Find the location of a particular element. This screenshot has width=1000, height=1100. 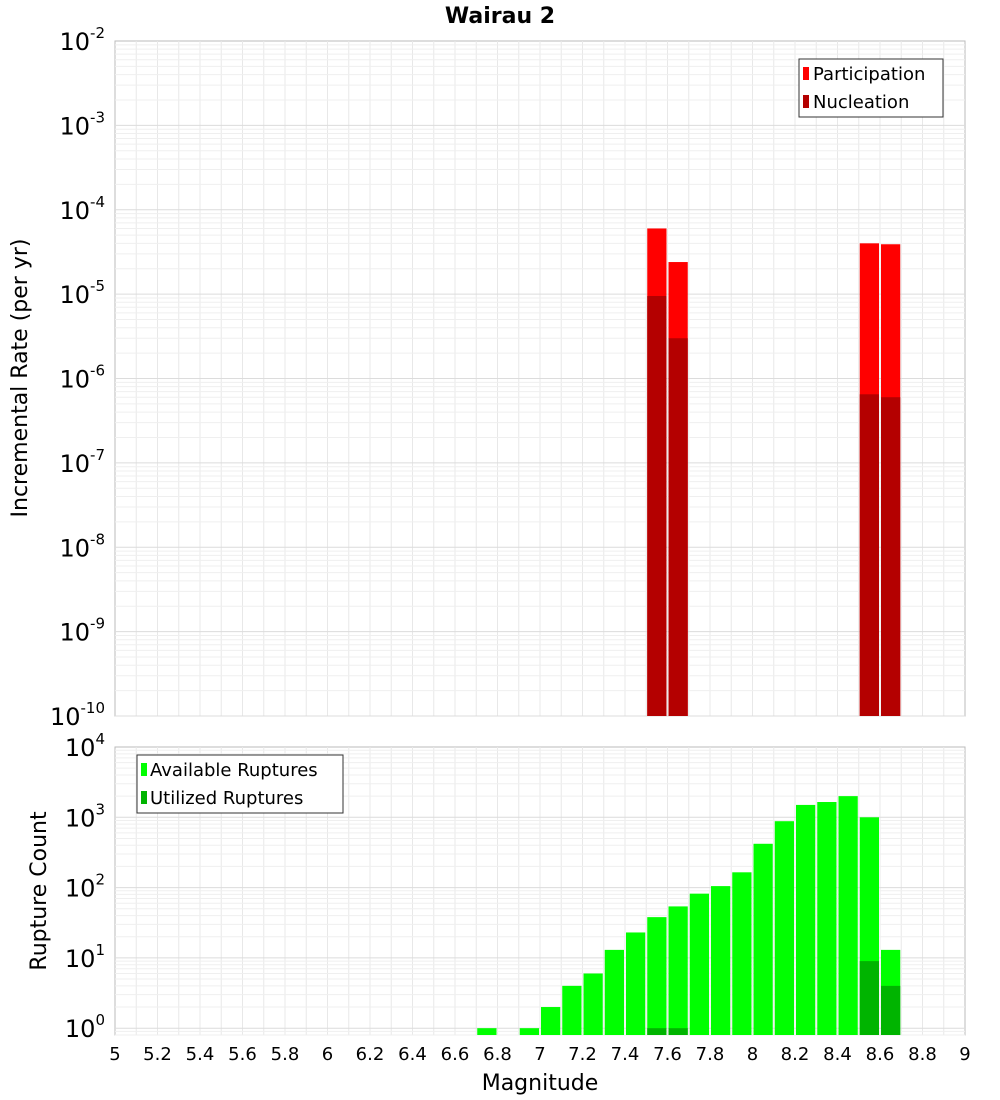

bottom-y-tick-label: 10³ is located at coordinates (85, 816).